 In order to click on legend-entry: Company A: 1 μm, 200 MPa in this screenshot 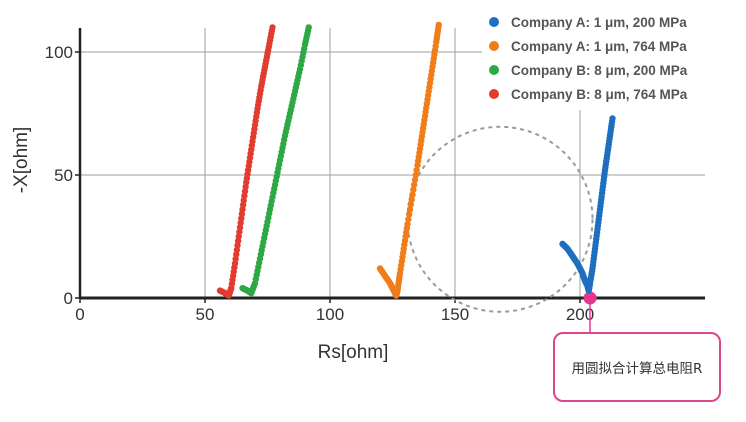, I will do `click(599, 22)`.